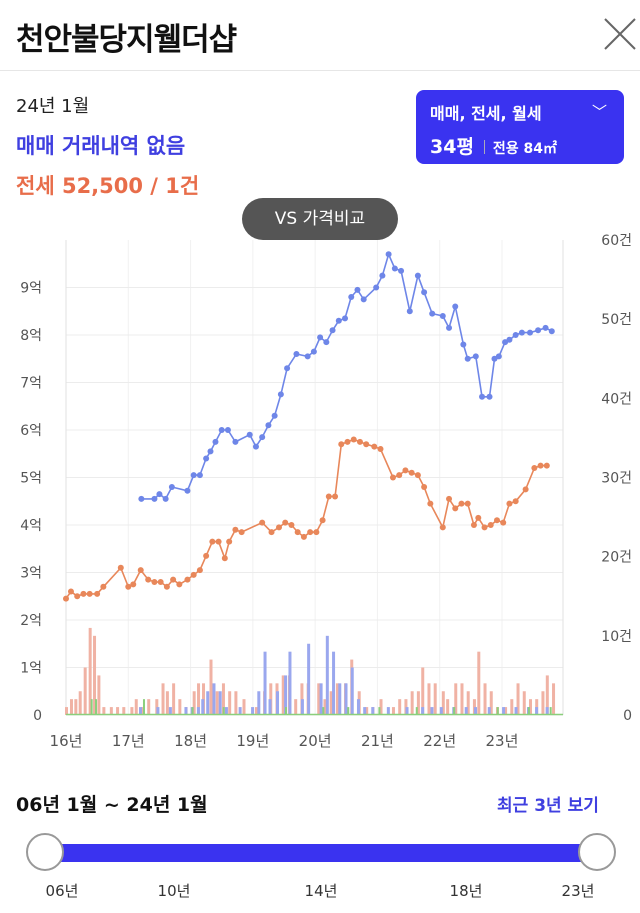  Describe the element at coordinates (315, 741) in the screenshot. I see `x-tick-label: 20년` at that location.